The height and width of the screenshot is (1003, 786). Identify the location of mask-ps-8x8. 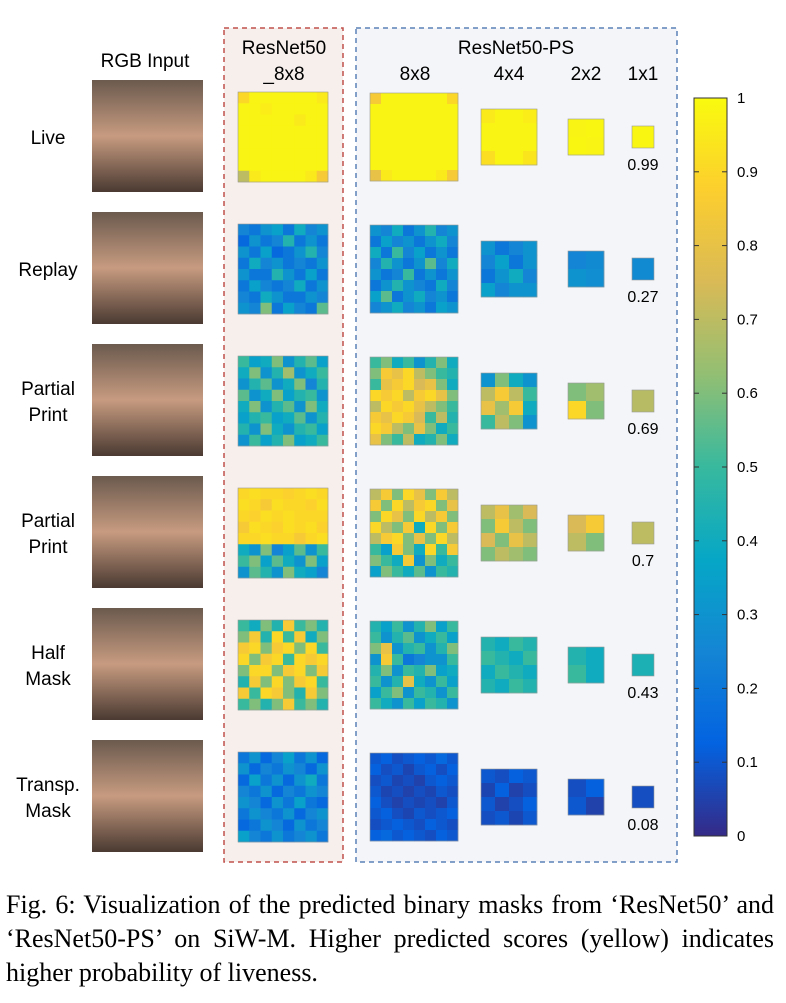
(414, 137).